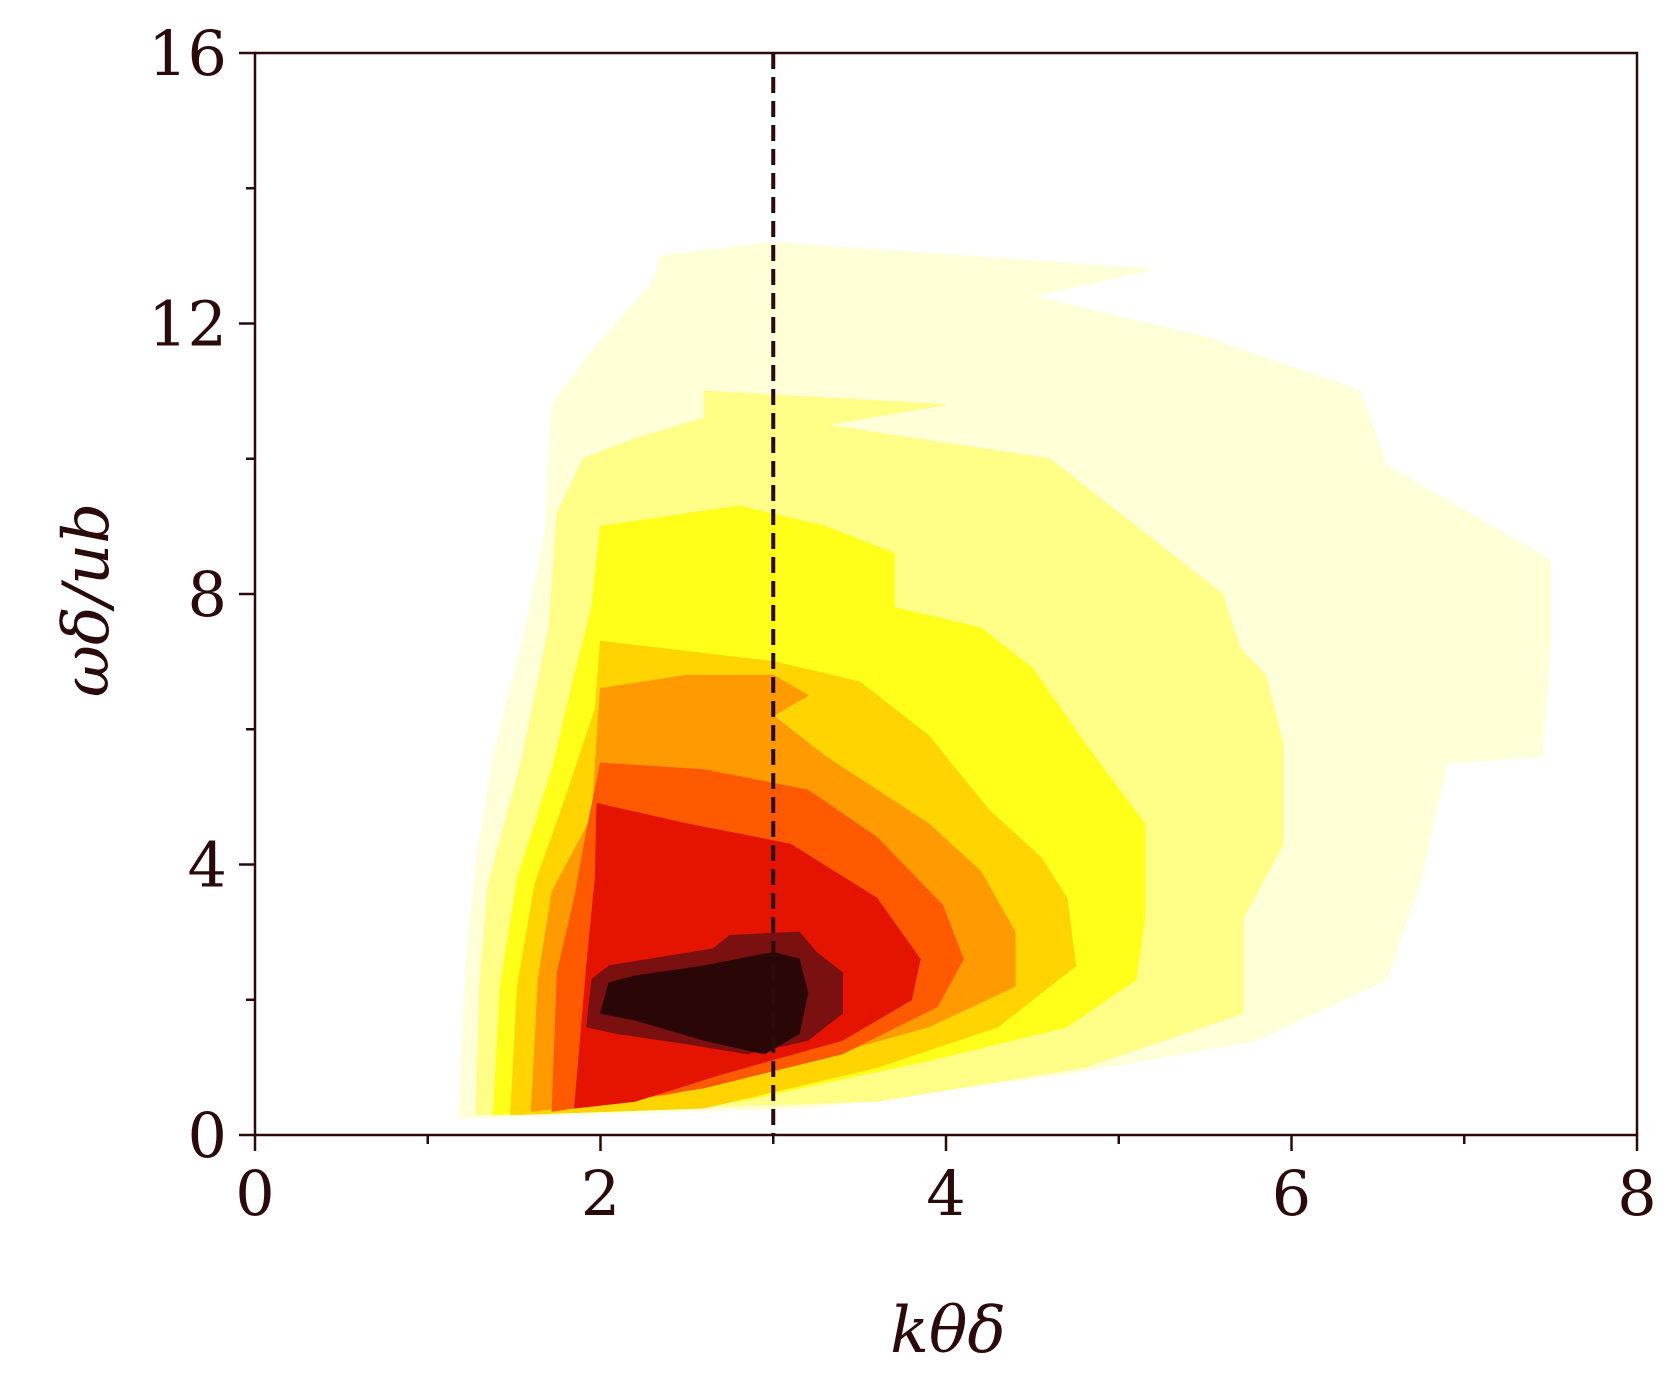  I want to click on x-tick-label: 8, so click(1636, 1193).